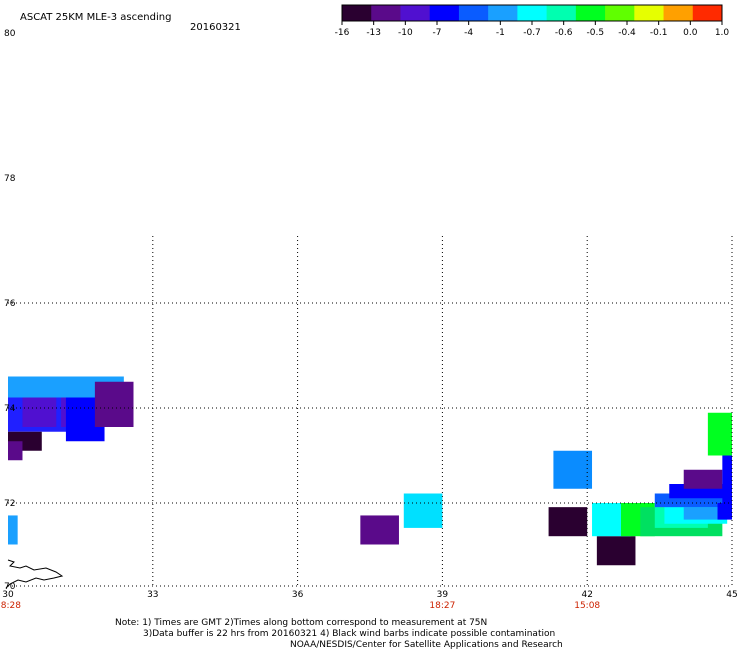  What do you see at coordinates (587, 606) in the screenshot?
I see `time-label: 15:08` at bounding box center [587, 606].